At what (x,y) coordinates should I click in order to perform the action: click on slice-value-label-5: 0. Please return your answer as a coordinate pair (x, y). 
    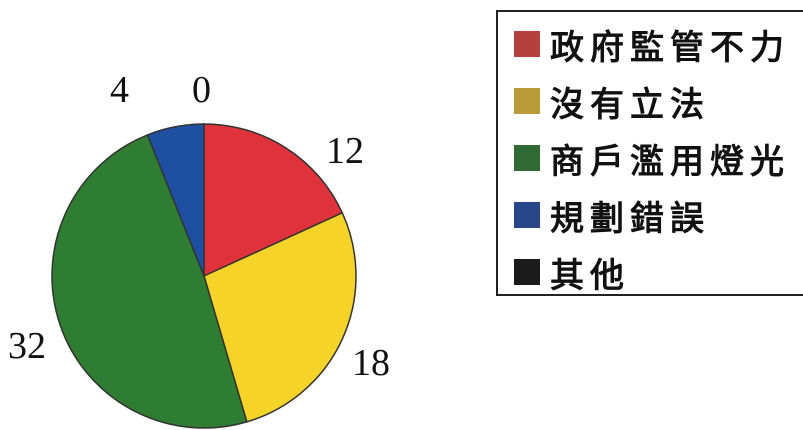
    Looking at the image, I should click on (201, 90).